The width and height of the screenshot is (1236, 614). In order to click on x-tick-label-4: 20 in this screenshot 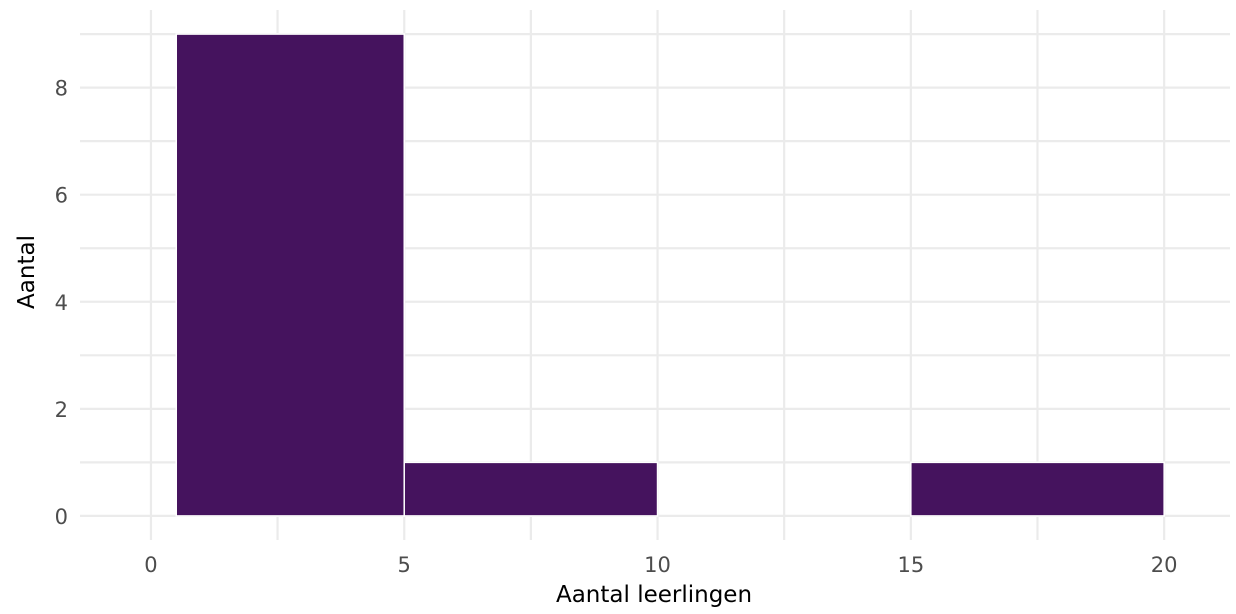, I will do `click(1164, 565)`.